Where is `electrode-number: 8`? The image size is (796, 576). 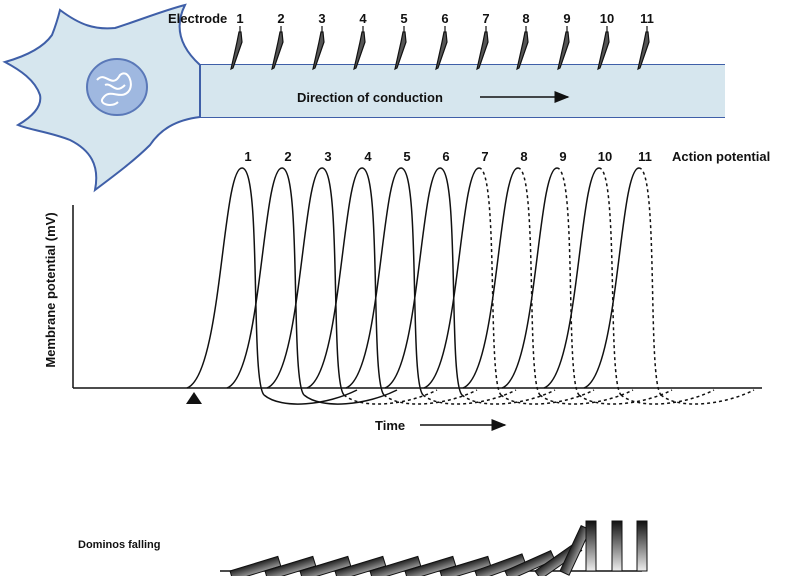 electrode-number: 8 is located at coordinates (525, 18).